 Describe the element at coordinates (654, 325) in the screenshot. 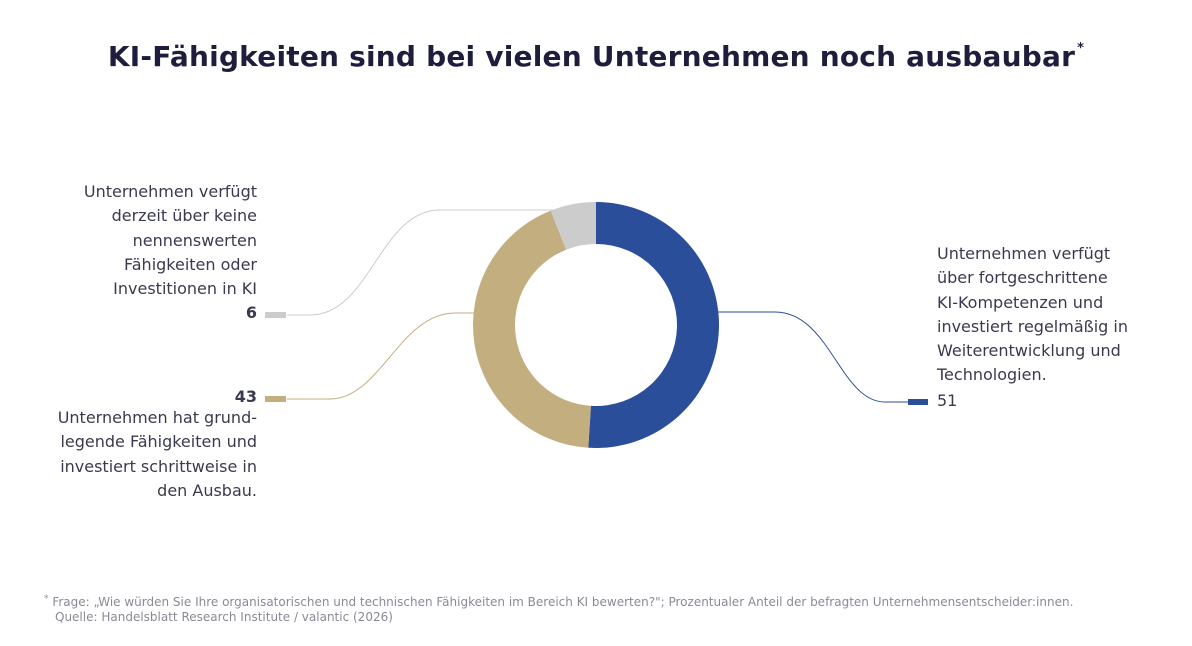

I see `slice-advanced` at that location.